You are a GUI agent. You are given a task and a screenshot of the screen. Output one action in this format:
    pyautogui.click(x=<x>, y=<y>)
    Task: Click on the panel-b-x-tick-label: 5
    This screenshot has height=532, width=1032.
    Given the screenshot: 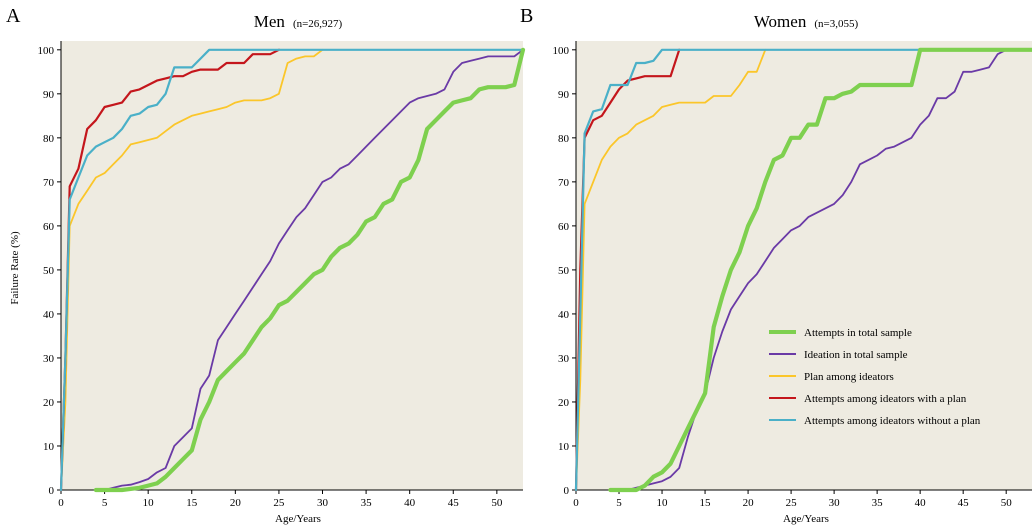 What is the action you would take?
    pyautogui.click(x=619, y=503)
    